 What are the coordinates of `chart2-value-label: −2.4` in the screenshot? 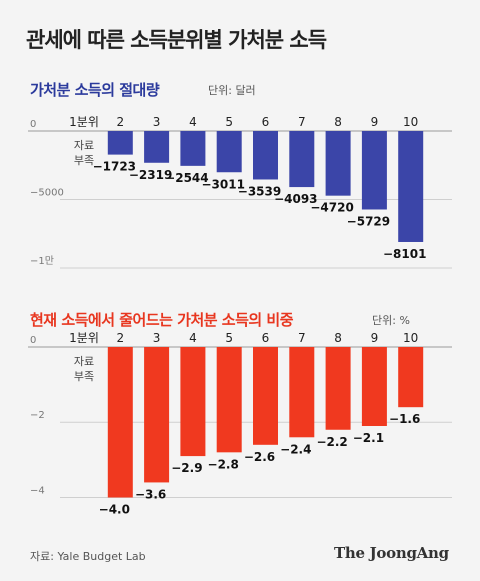 It's located at (295, 449).